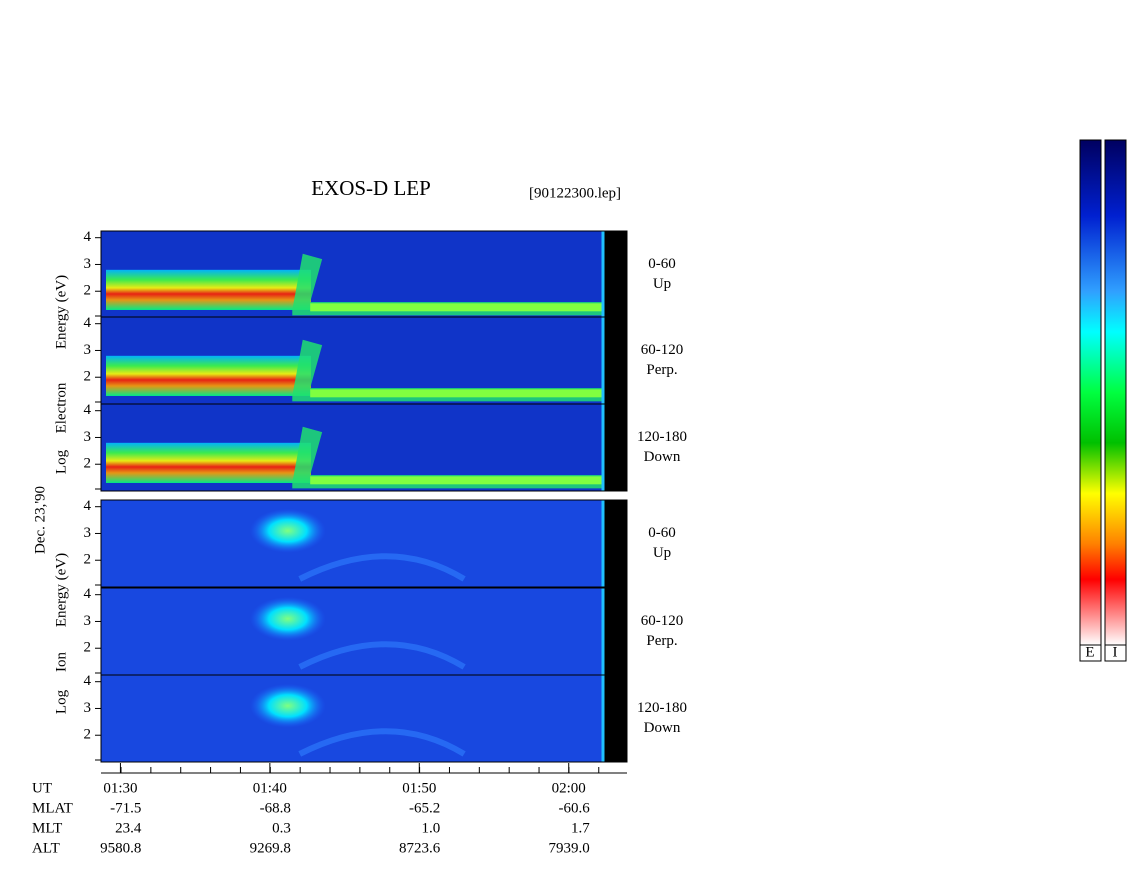 The width and height of the screenshot is (1130, 875). What do you see at coordinates (574, 808) in the screenshot?
I see `orbit-value: -60.6` at bounding box center [574, 808].